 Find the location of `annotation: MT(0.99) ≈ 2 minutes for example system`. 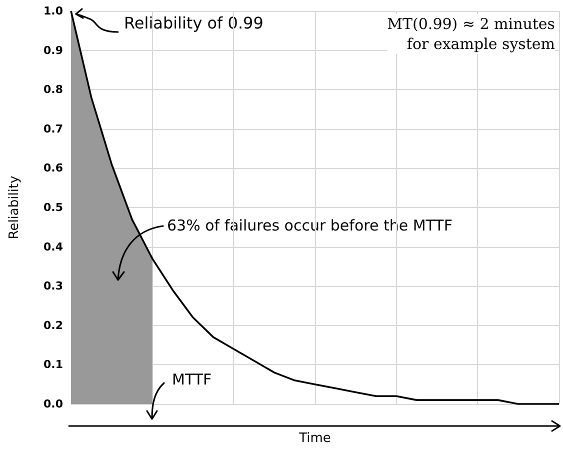

annotation: MT(0.99) ≈ 2 minutes for example system is located at coordinates (471, 34).